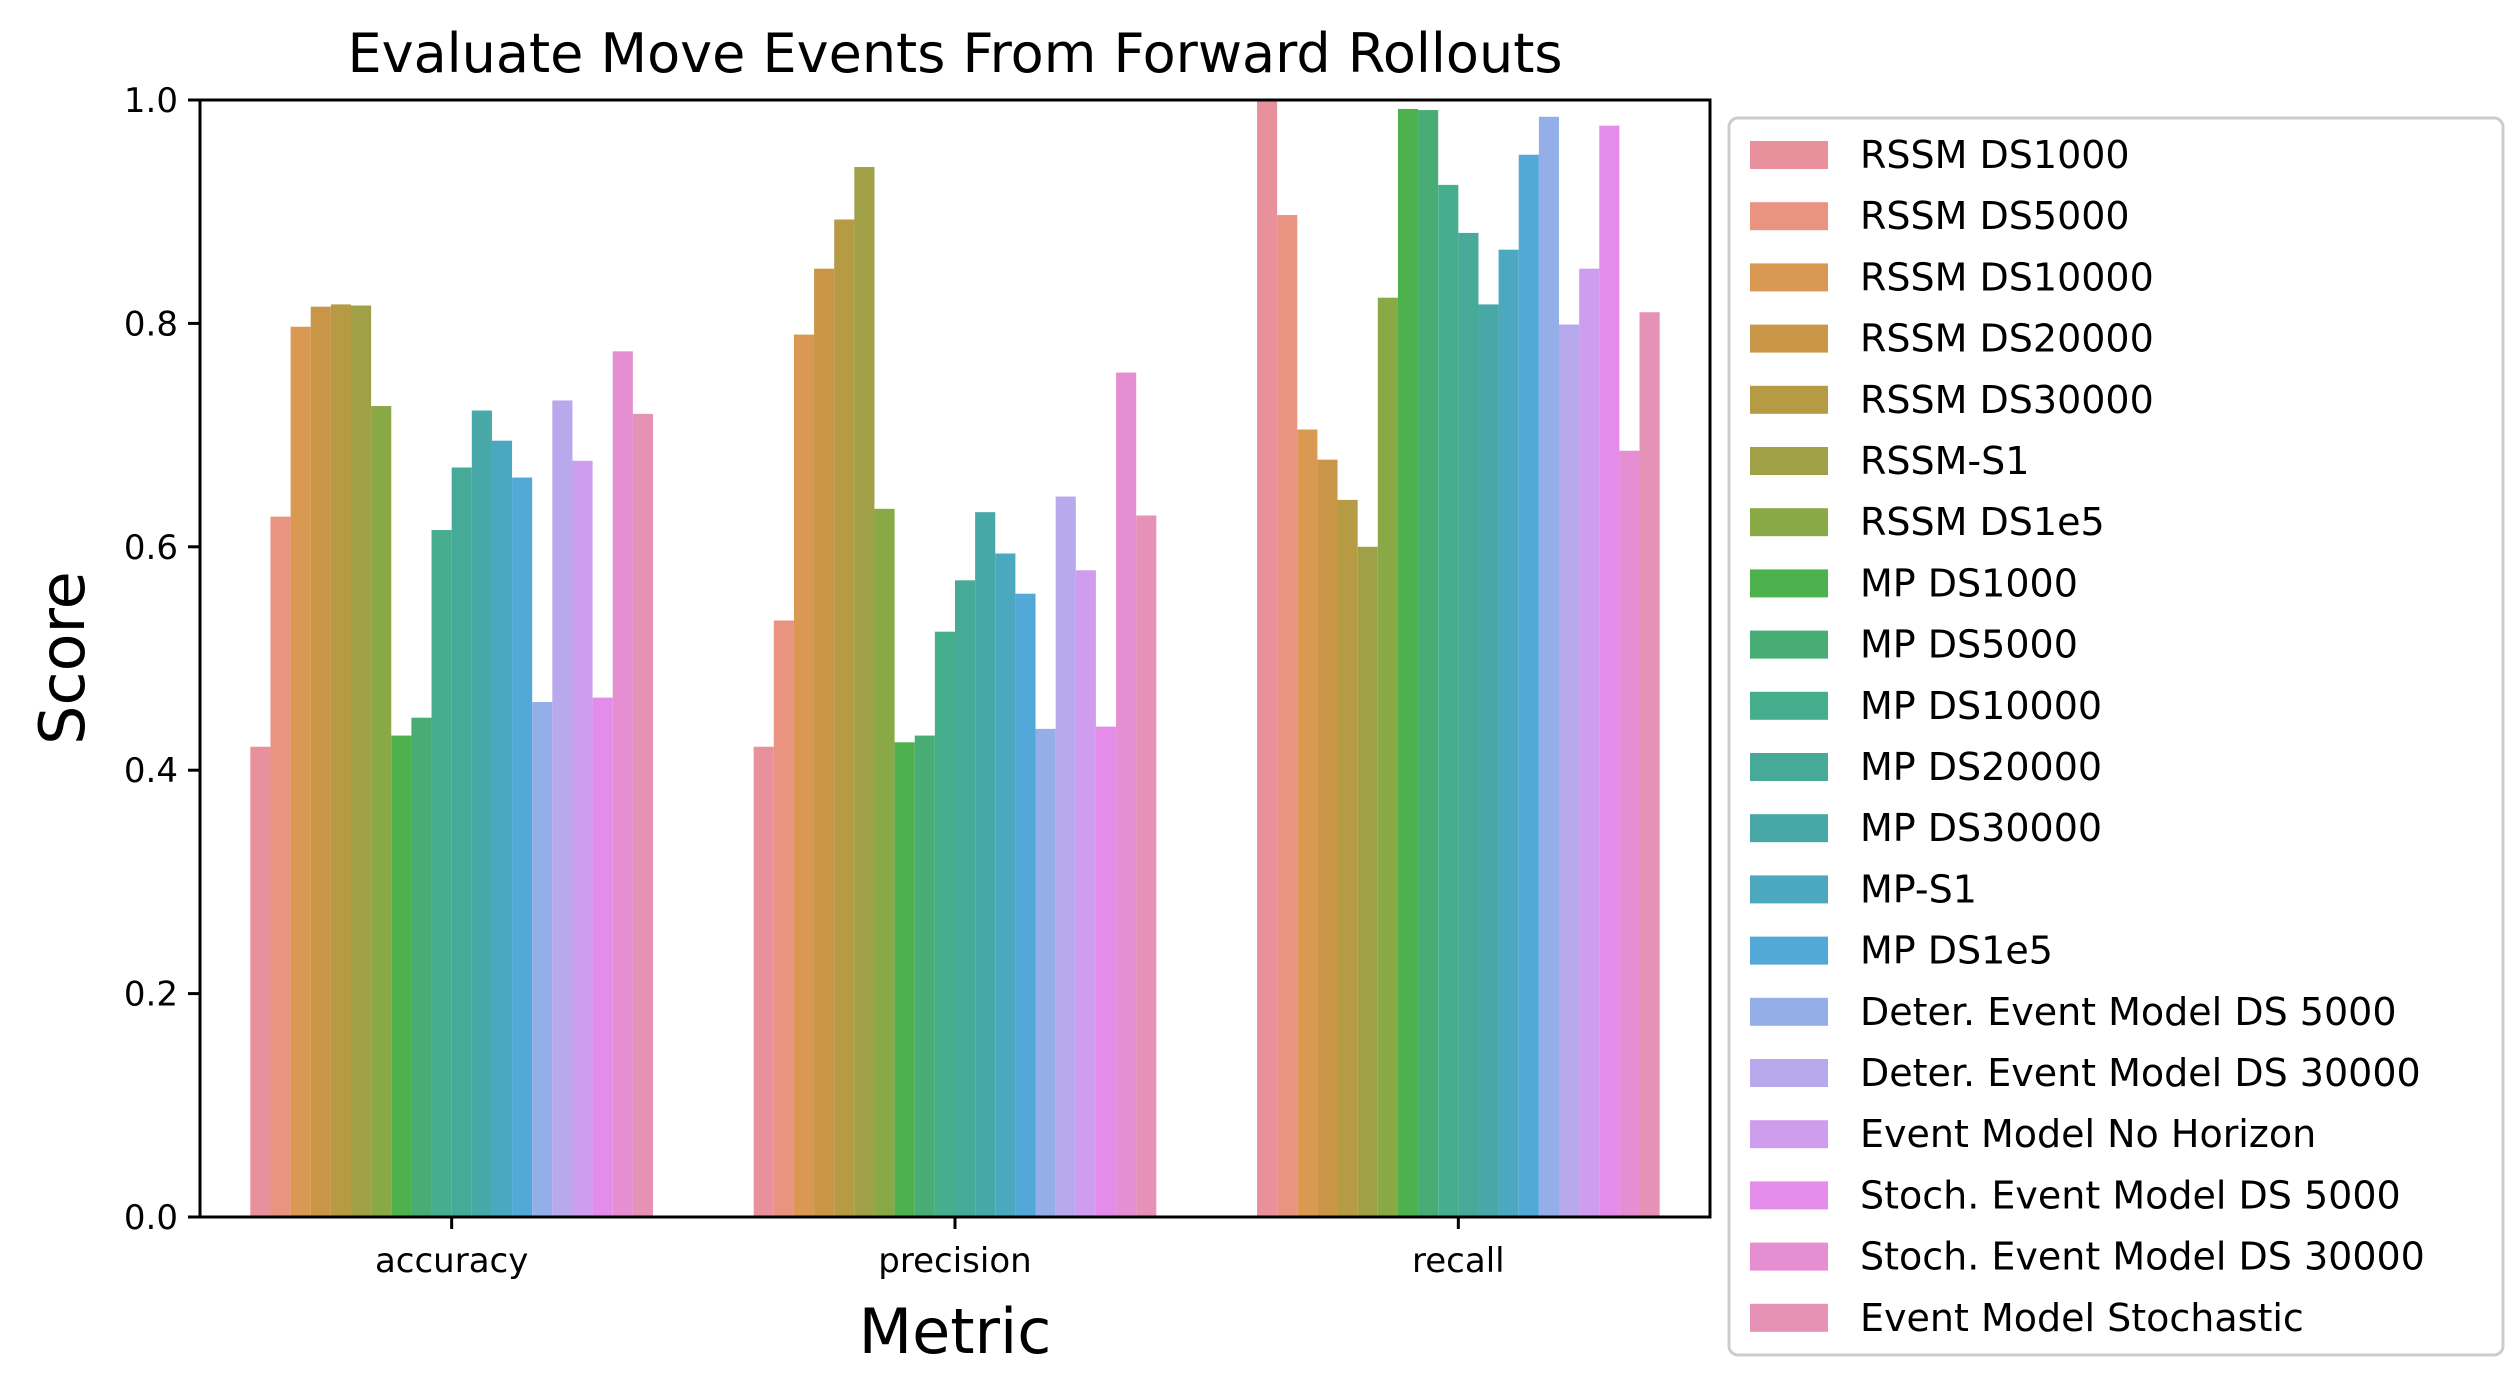  What do you see at coordinates (1995, 155) in the screenshot?
I see `legend-label: RSSM DS1000` at bounding box center [1995, 155].